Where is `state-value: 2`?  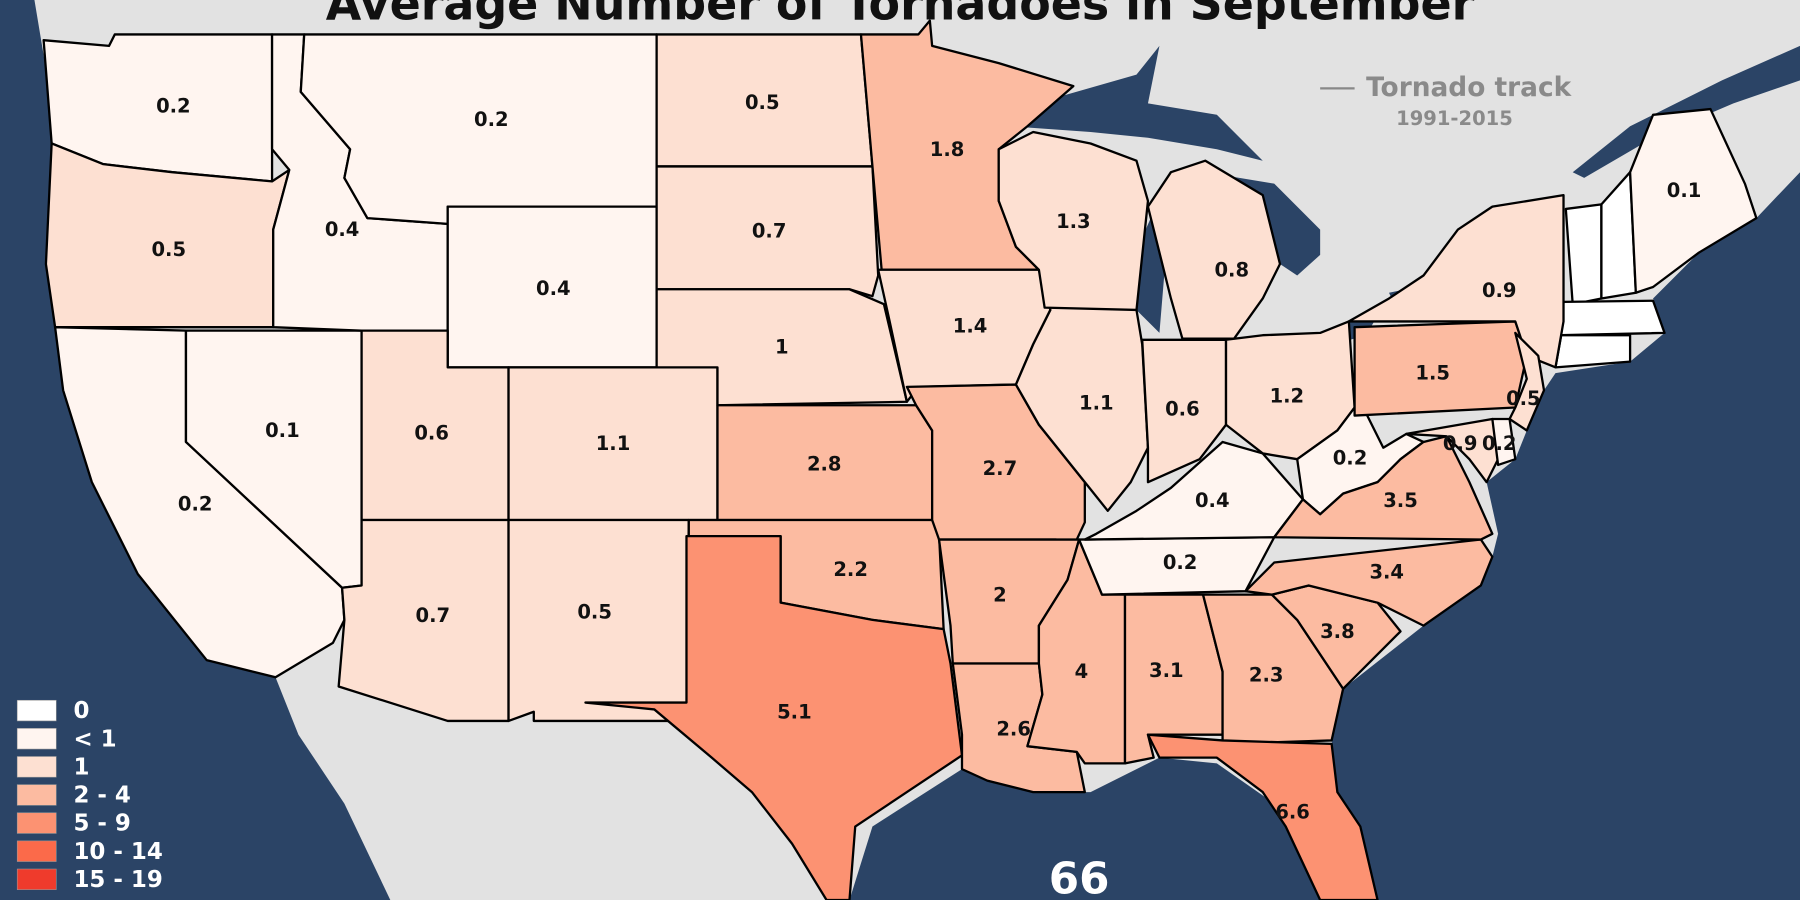 state-value: 2 is located at coordinates (1000, 594).